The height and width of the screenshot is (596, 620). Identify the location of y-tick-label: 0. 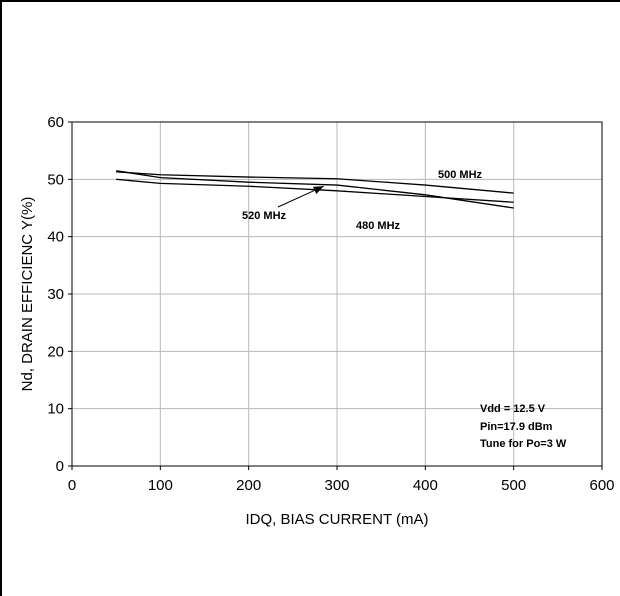
(60, 466).